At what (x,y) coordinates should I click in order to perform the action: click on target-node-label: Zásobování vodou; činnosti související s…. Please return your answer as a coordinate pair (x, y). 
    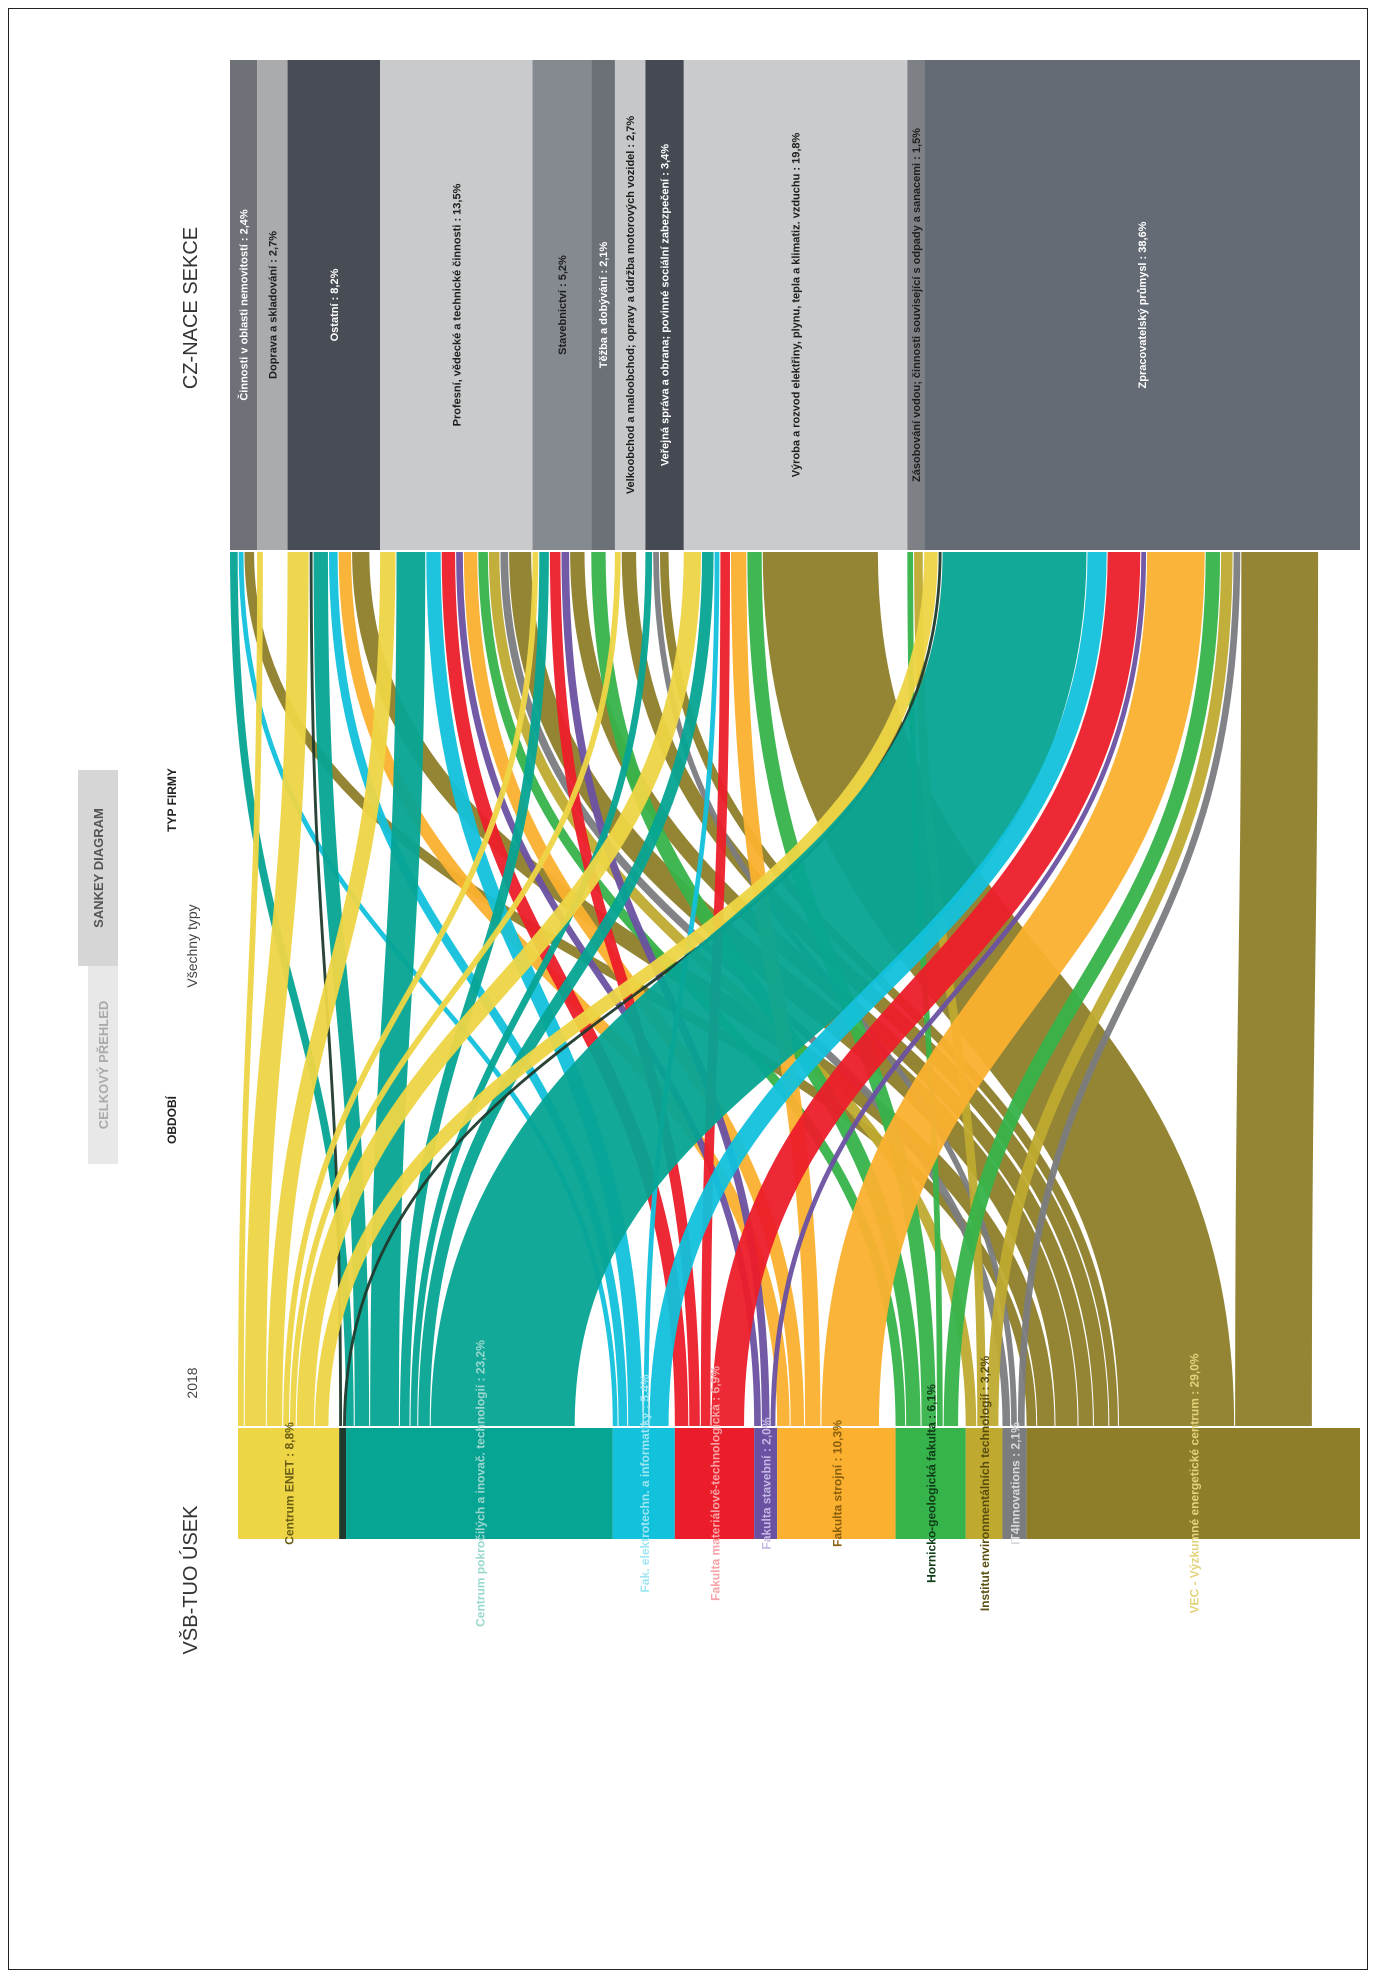
    Looking at the image, I should click on (917, 305).